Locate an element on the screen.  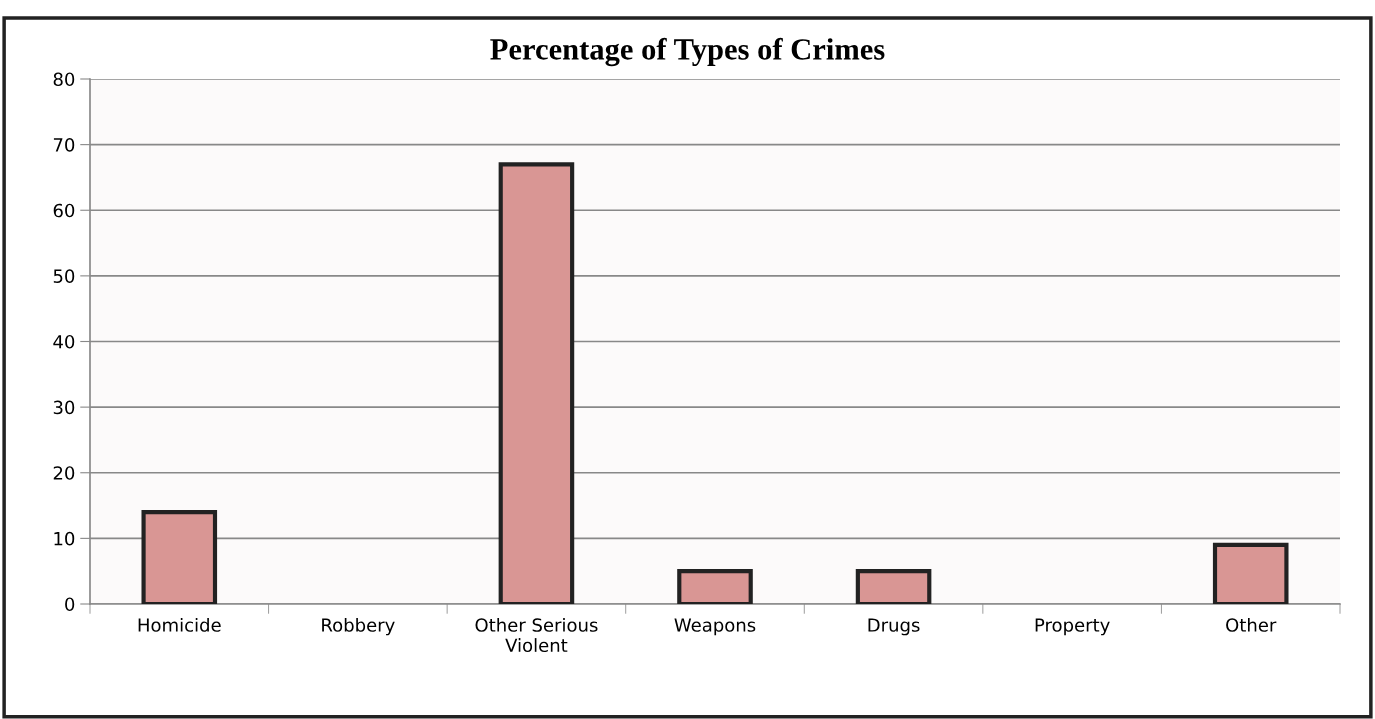
y-tick-label: 70 is located at coordinates (64, 145).